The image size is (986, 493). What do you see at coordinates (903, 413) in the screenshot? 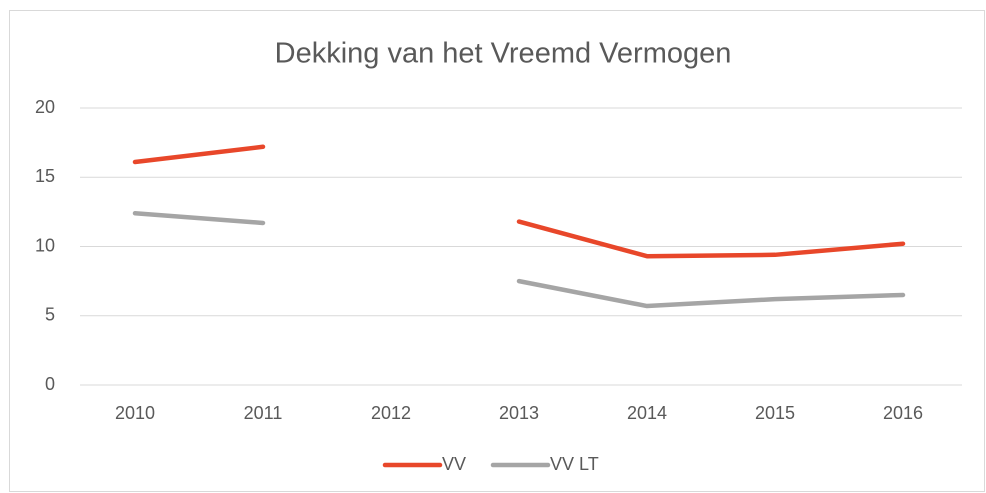
I see `x-tick-label: 2016` at bounding box center [903, 413].